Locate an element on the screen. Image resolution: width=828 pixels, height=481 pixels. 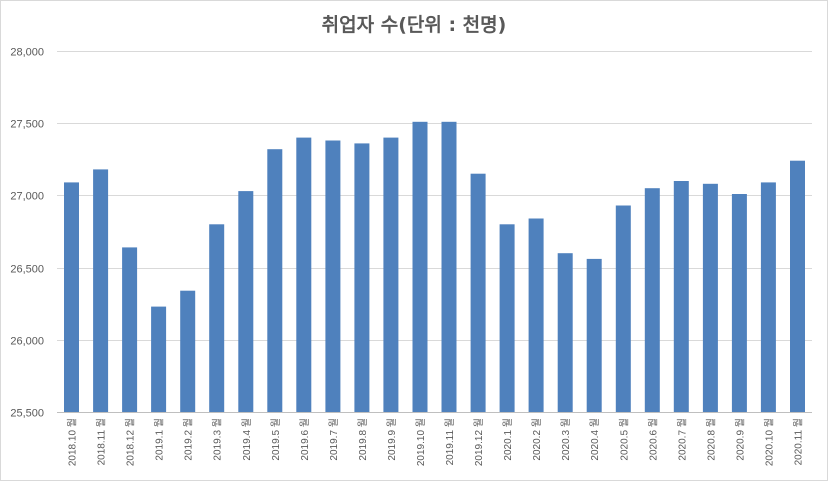
x-tick-label: 2019.10 월 is located at coordinates (421, 442).